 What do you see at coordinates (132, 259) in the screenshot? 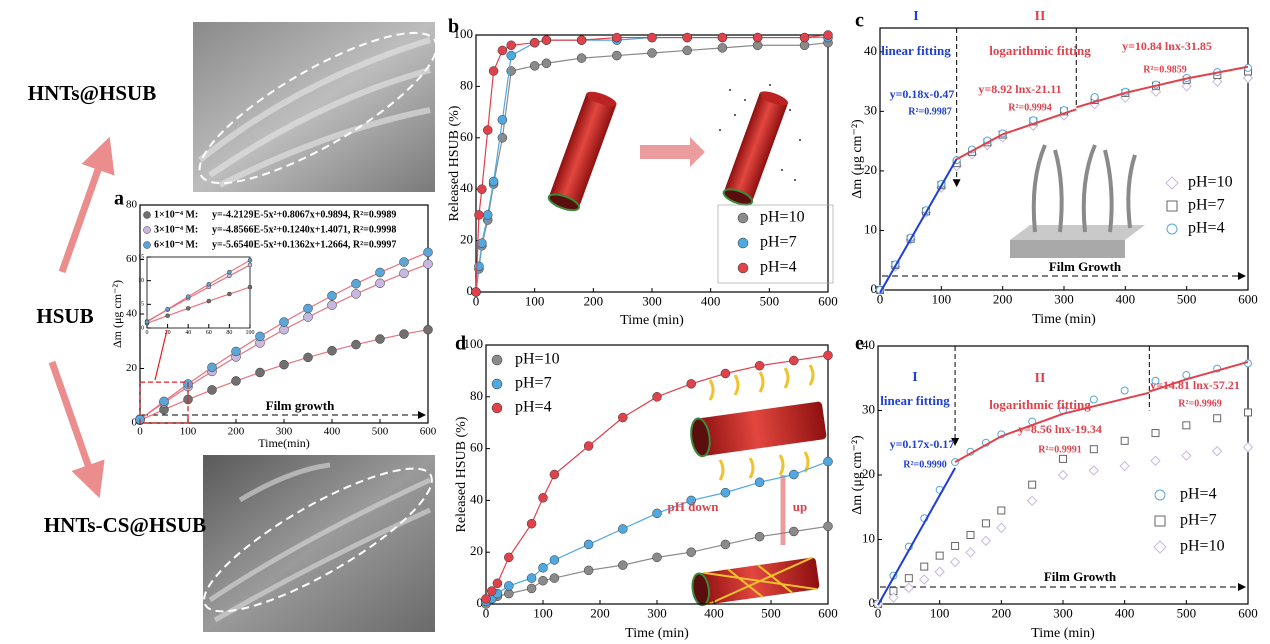
I see `y-tick-label: 60` at bounding box center [132, 259].